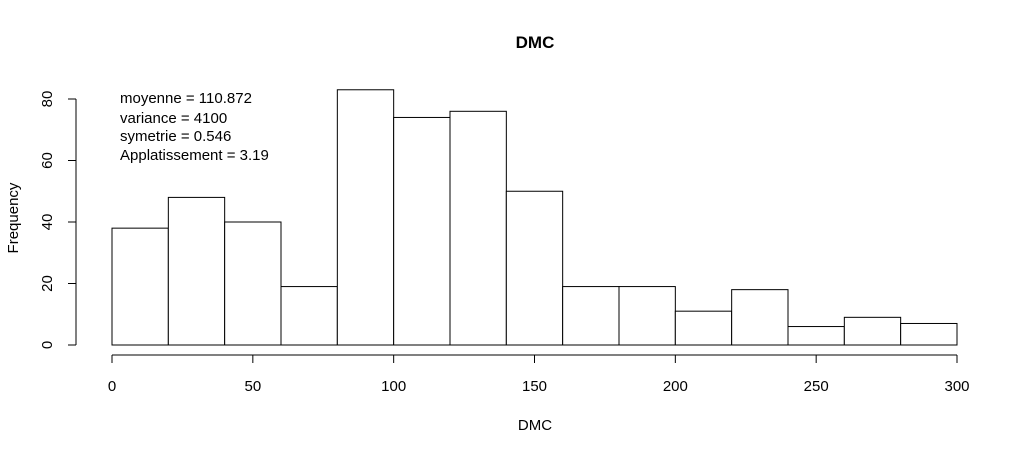 This screenshot has height=454, width=1032. What do you see at coordinates (535, 42) in the screenshot?
I see `chart-title: DMC` at bounding box center [535, 42].